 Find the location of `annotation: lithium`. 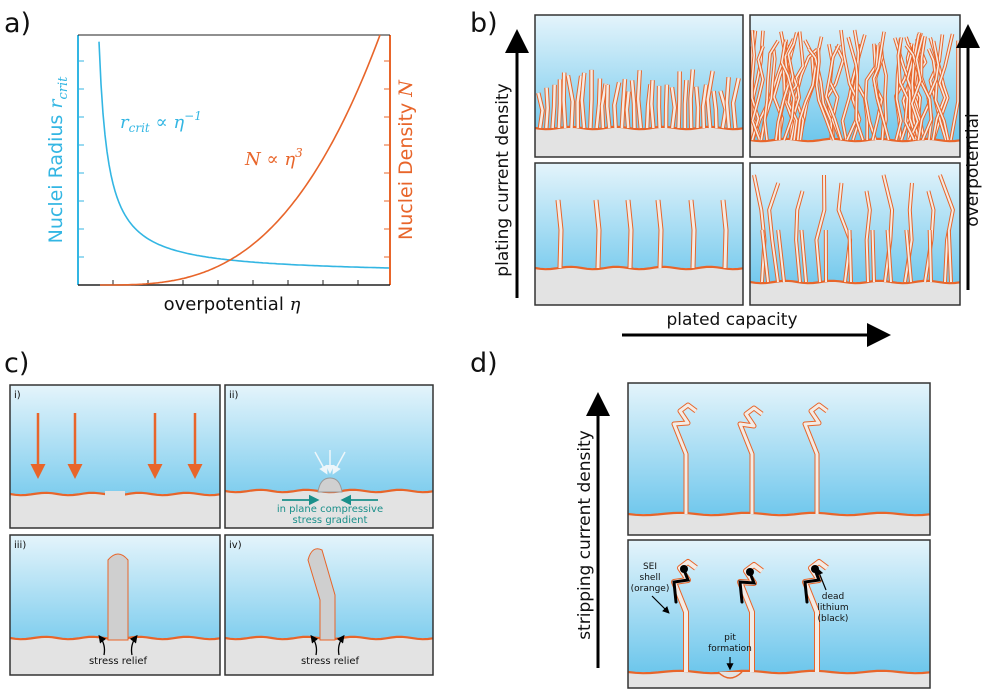

annotation: lithium is located at coordinates (832, 608).